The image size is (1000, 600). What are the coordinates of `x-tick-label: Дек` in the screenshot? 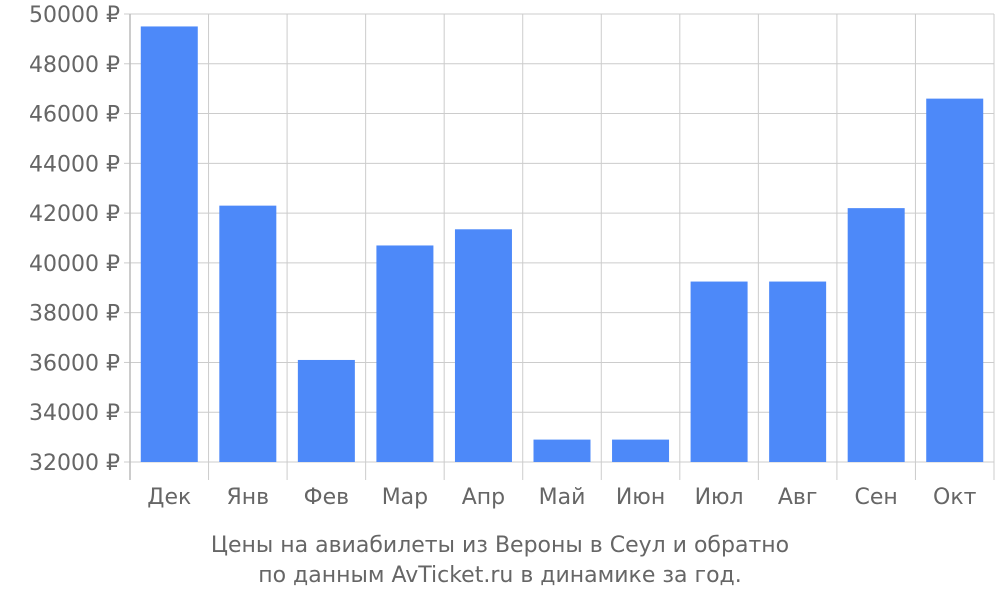 It's located at (169, 497).